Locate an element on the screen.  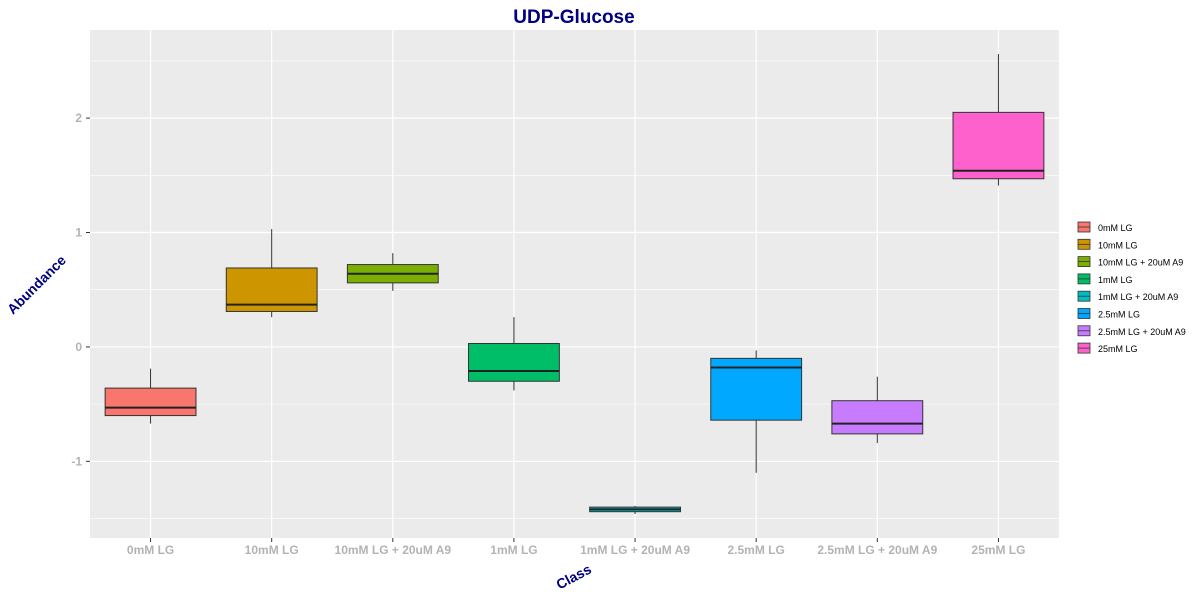
y-tick-label-2: 1 is located at coordinates (78, 233).